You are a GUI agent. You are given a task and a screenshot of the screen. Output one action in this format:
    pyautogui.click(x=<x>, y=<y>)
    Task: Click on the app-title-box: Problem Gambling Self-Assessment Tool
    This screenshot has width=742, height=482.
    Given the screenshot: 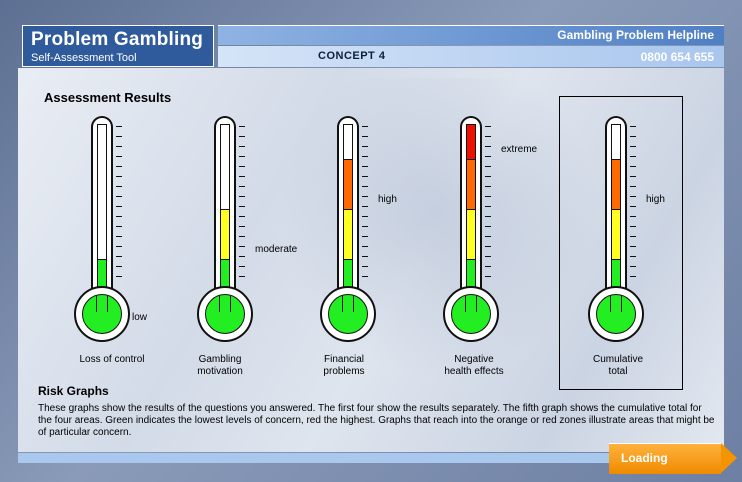 What is the action you would take?
    pyautogui.click(x=118, y=46)
    